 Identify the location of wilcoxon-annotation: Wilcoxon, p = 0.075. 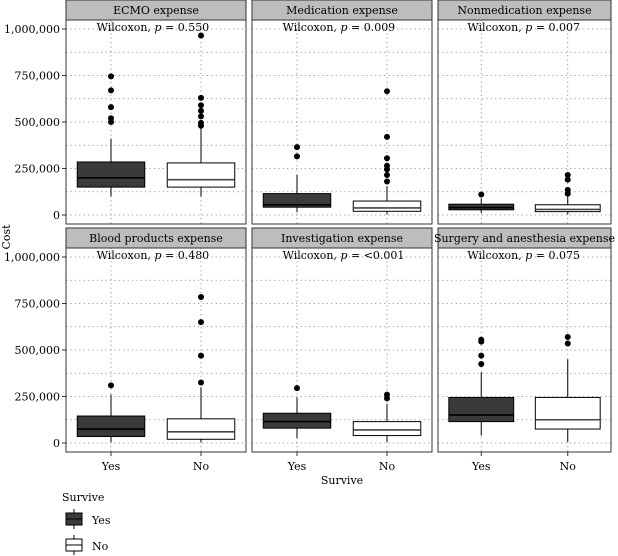
(523, 255).